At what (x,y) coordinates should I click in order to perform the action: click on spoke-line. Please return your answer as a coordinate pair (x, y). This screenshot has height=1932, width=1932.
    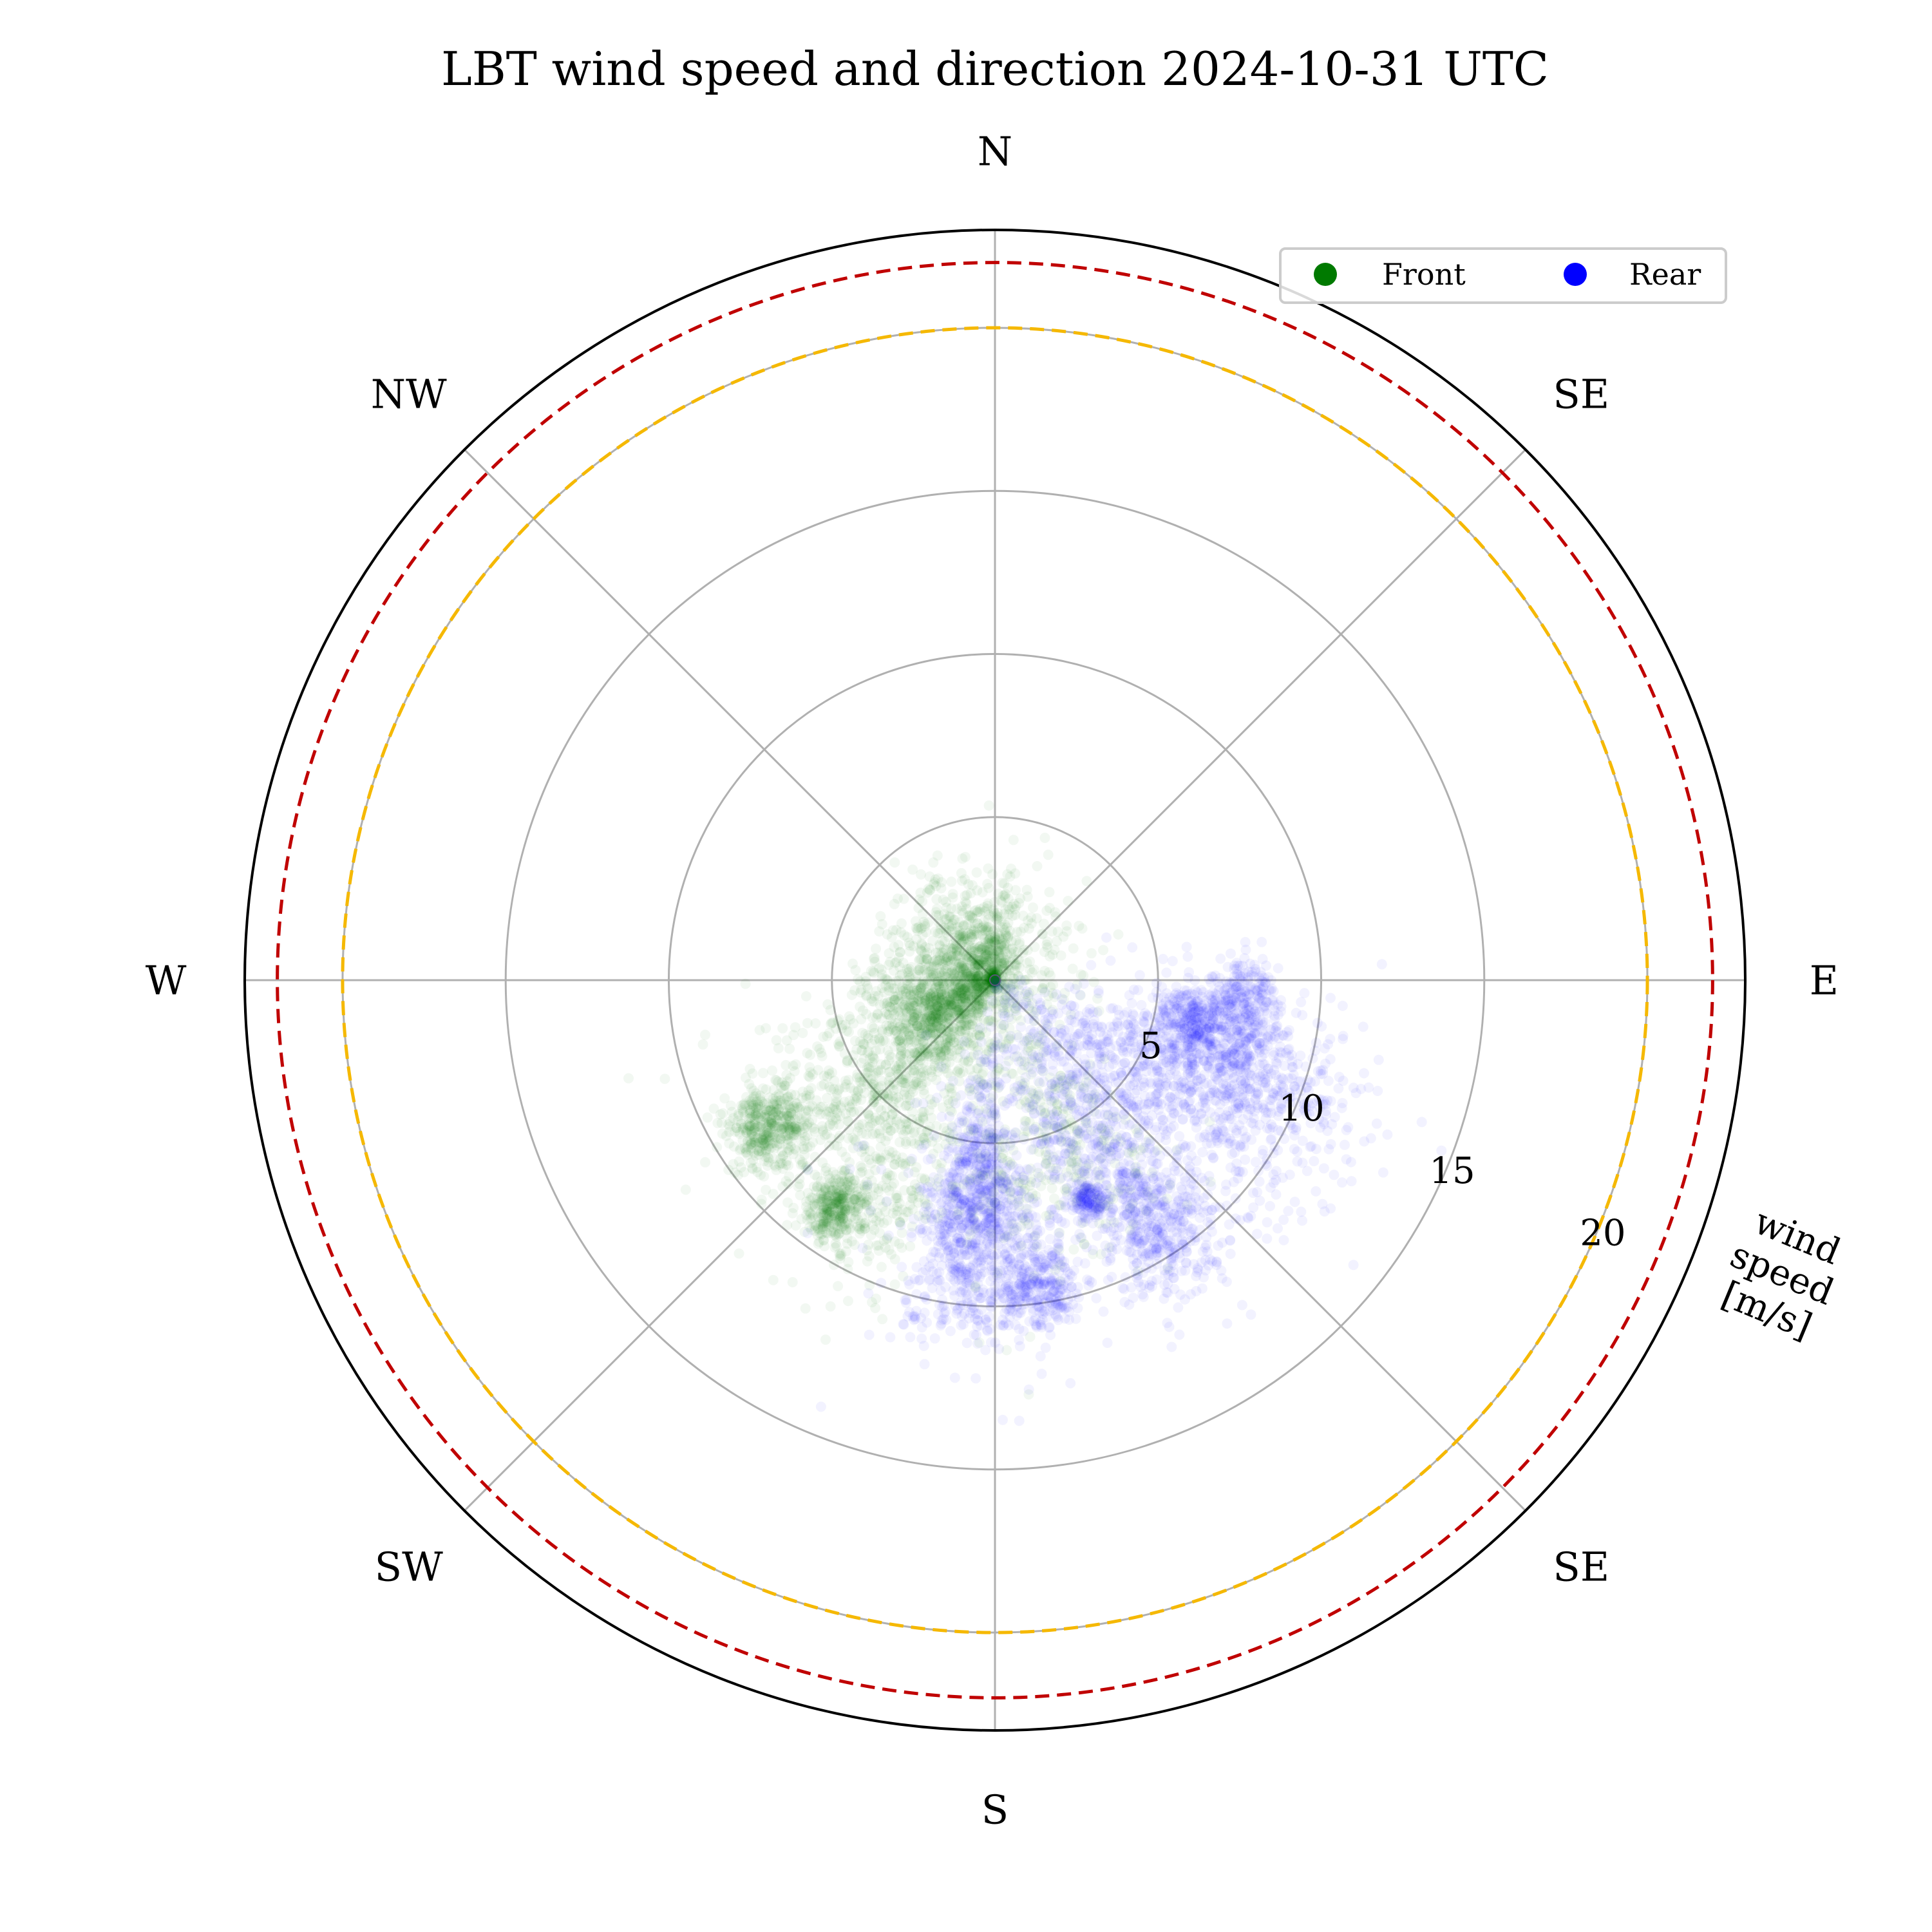
    Looking at the image, I should click on (1260, 1245).